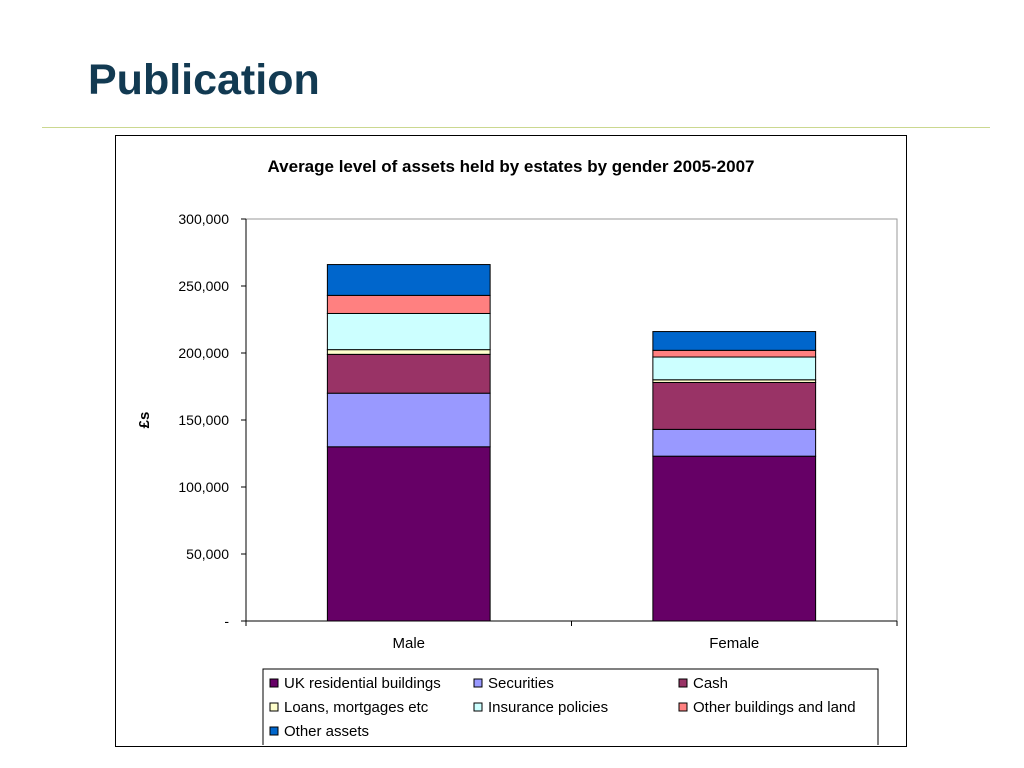  What do you see at coordinates (326, 731) in the screenshot?
I see `legend-entry-label: Other assets` at bounding box center [326, 731].